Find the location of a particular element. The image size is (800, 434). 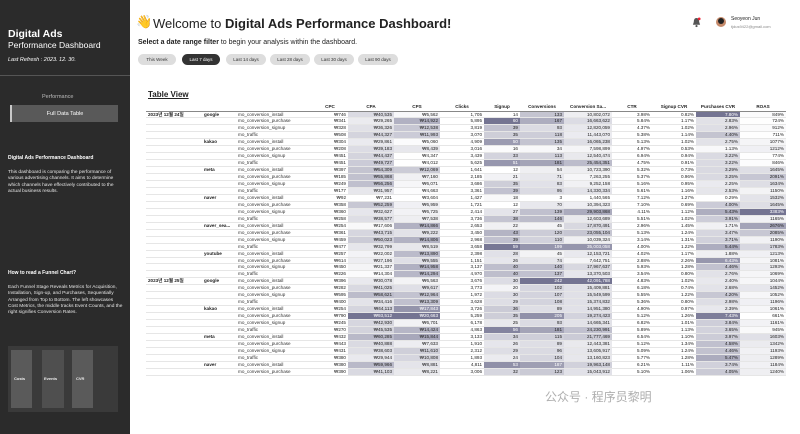

cell-conversions: 74 is located at coordinates (542, 261).